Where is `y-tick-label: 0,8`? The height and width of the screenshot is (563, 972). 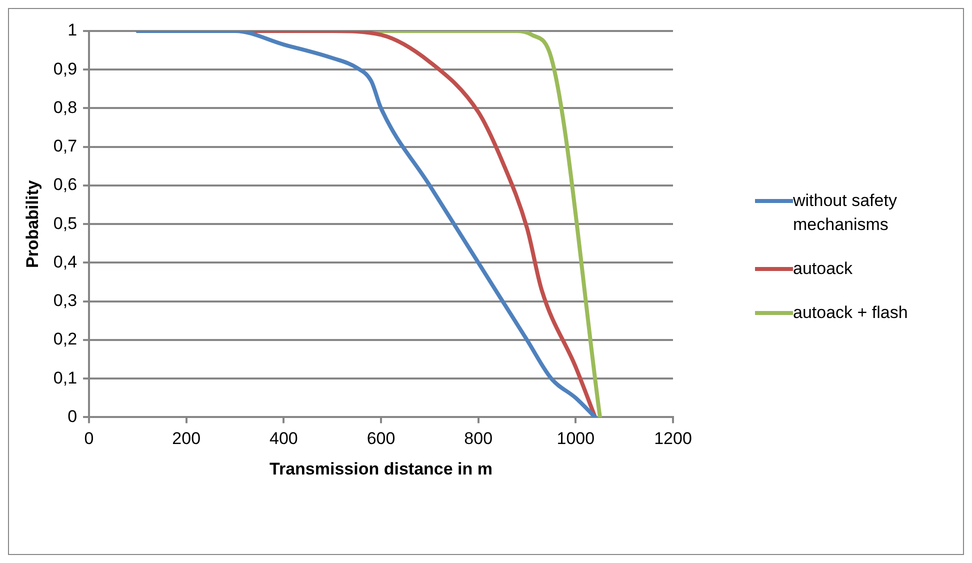
y-tick-label: 0,8 is located at coordinates (65, 107).